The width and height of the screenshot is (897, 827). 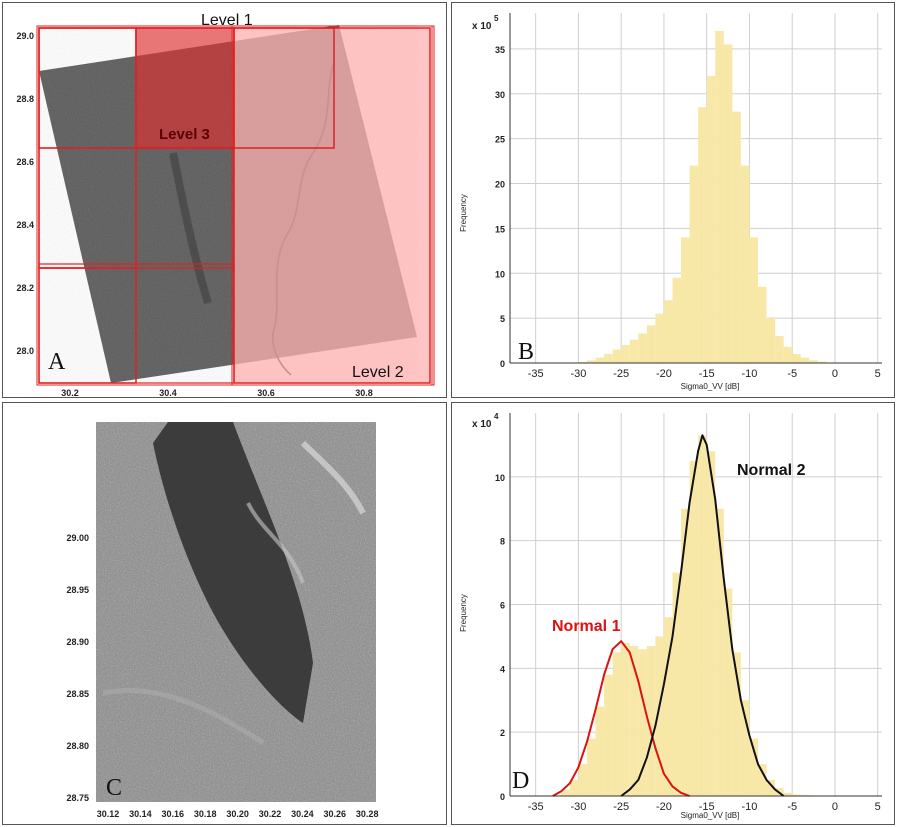 What do you see at coordinates (25, 162) in the screenshot?
I see `y-tick-label: 28.6` at bounding box center [25, 162].